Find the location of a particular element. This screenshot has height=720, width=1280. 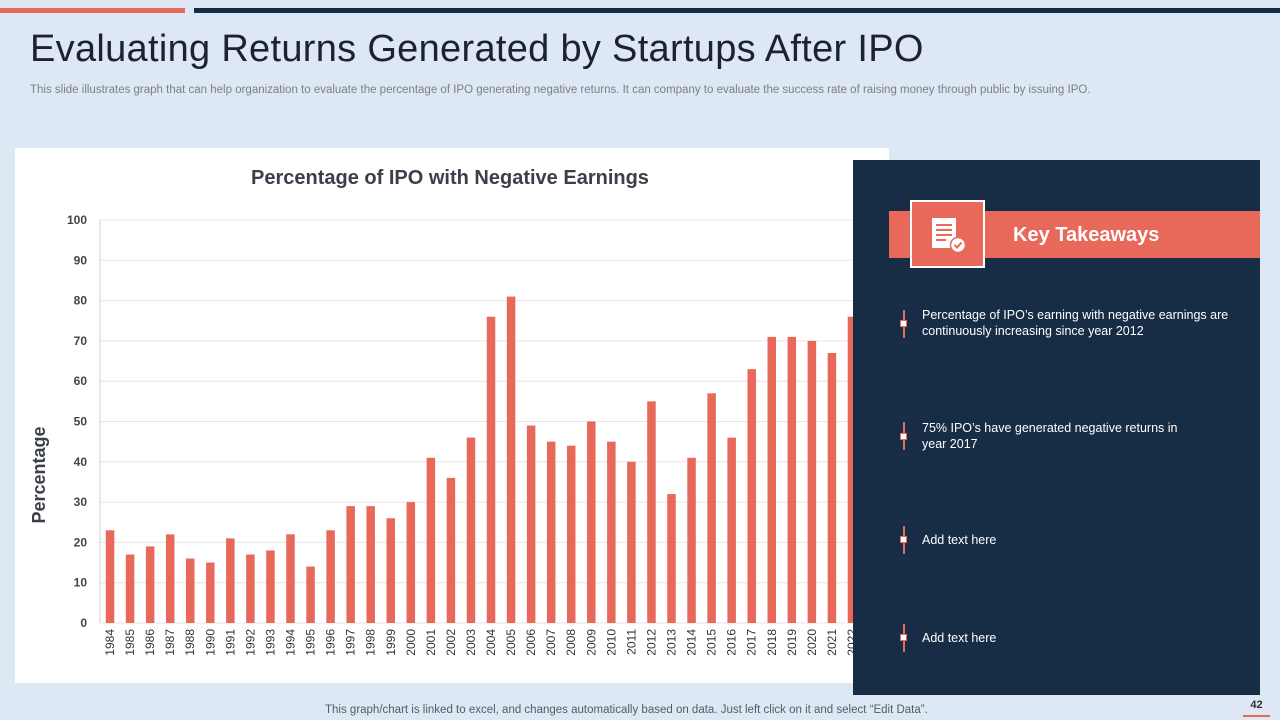

bar-1996 is located at coordinates (330, 576).